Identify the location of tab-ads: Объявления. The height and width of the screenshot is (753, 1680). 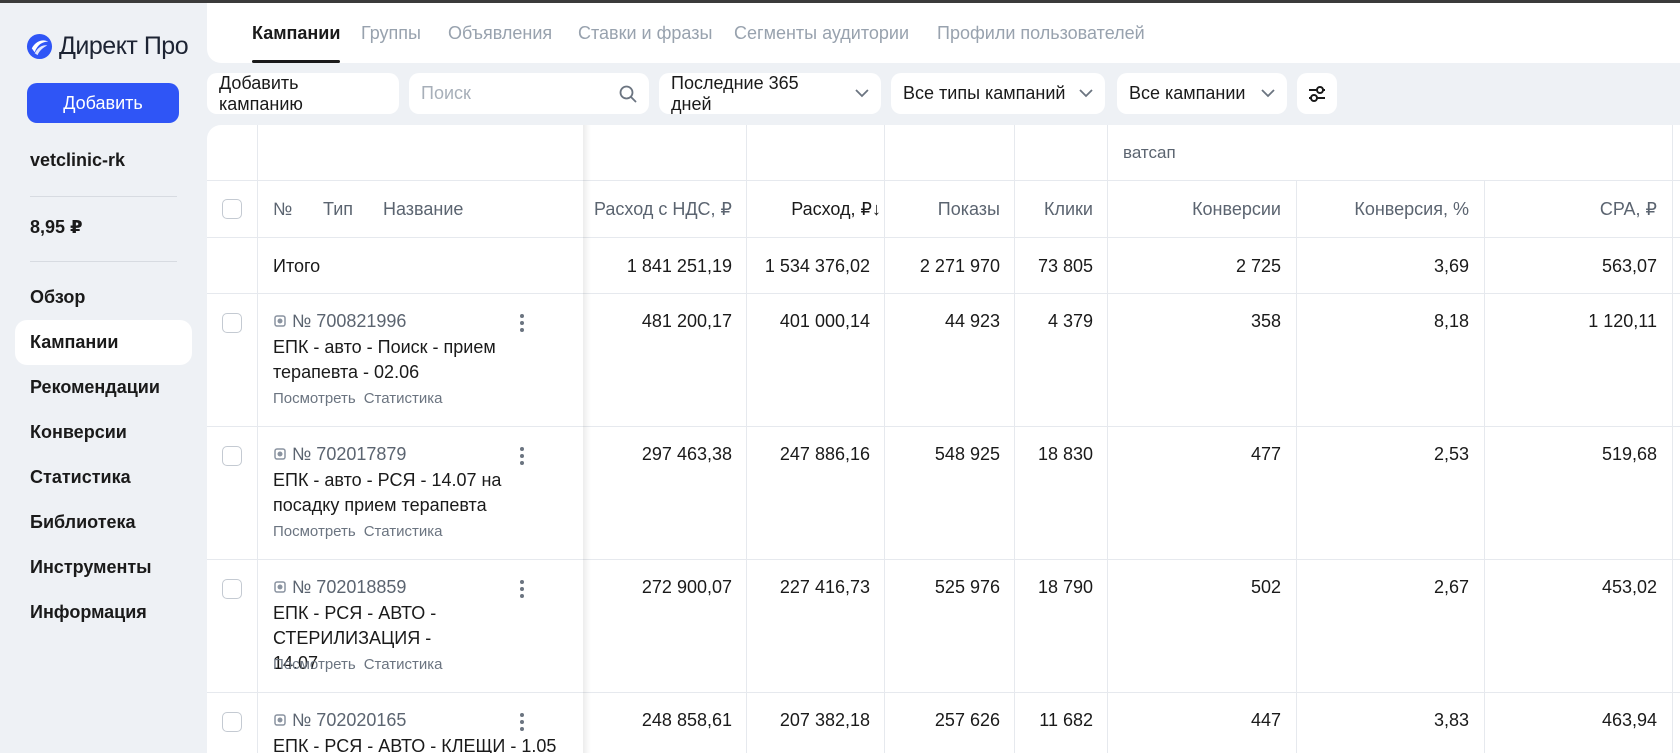
(500, 33).